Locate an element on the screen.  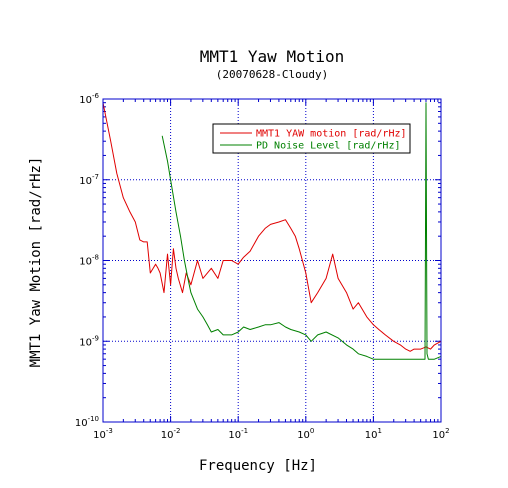
y-tick-label: 10⁻⁹ is located at coordinates (89, 341).